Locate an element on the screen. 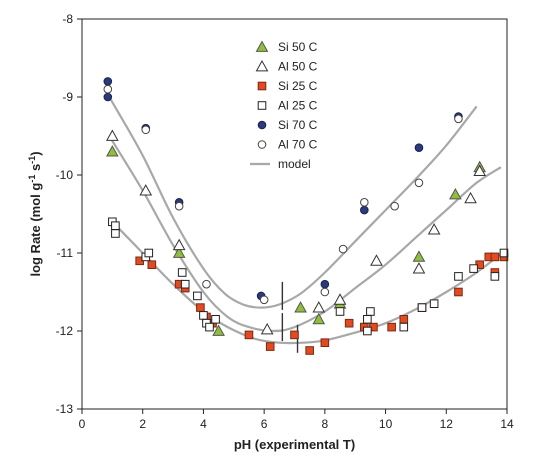  y-title-sup2: -1 is located at coordinates (32, 160).